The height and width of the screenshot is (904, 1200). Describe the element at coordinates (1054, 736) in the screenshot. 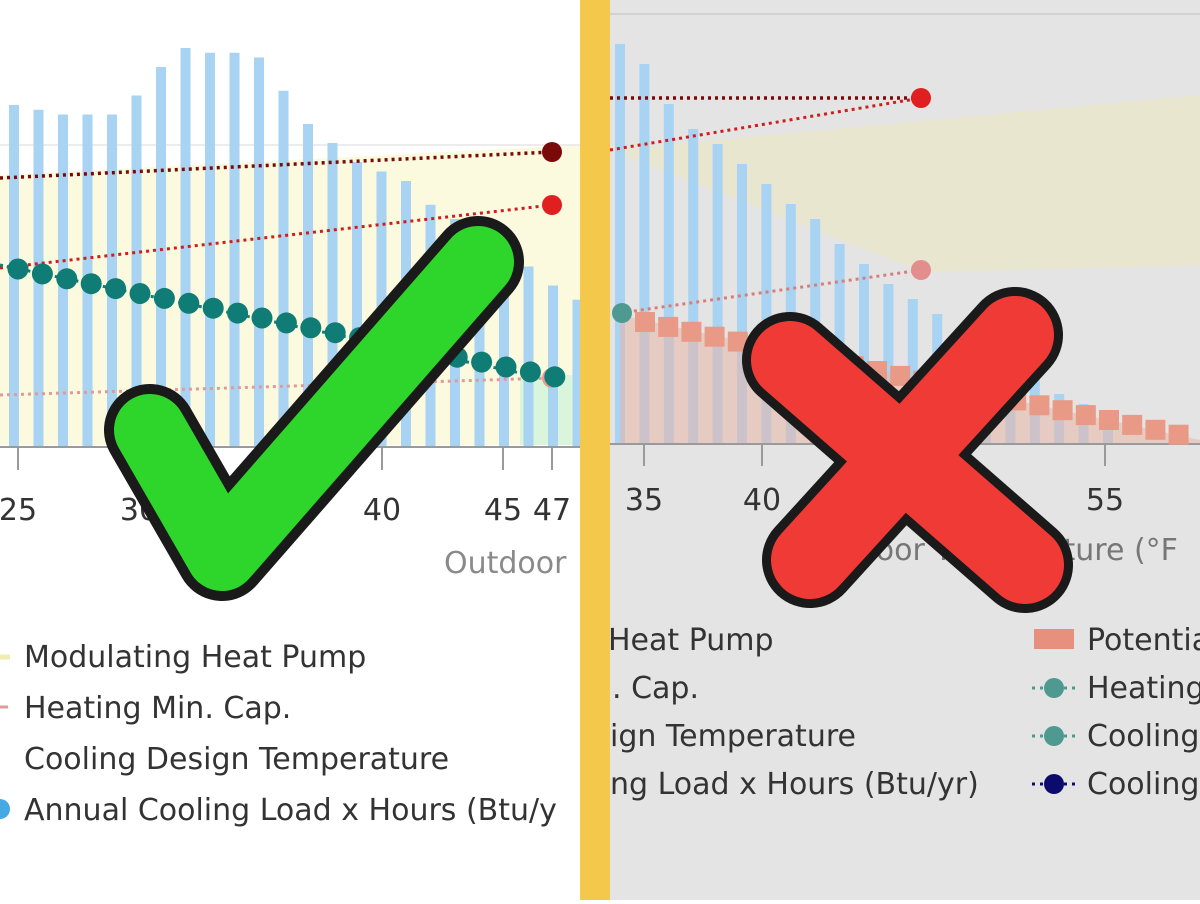

I see `right-legend-swatch-cooling` at that location.